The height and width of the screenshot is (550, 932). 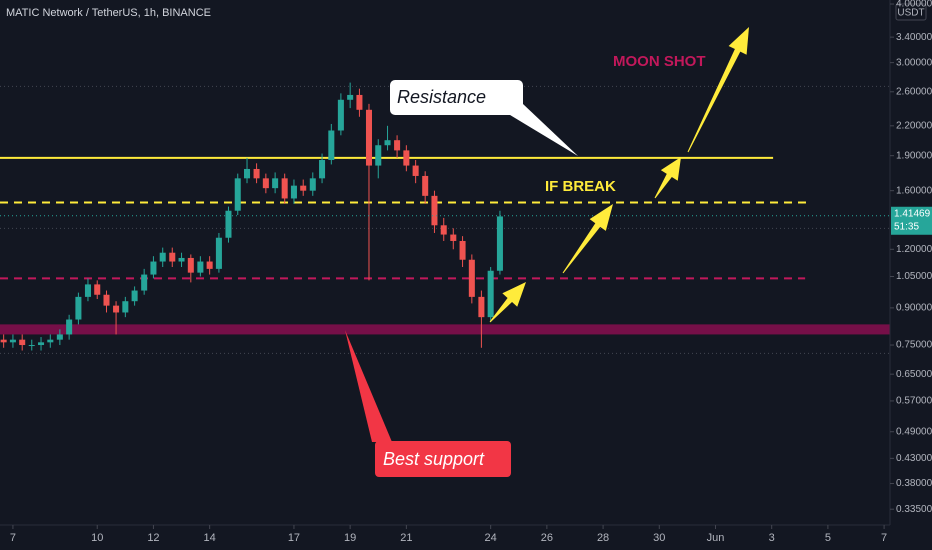 I want to click on x-tick-label: 10, so click(x=97, y=538).